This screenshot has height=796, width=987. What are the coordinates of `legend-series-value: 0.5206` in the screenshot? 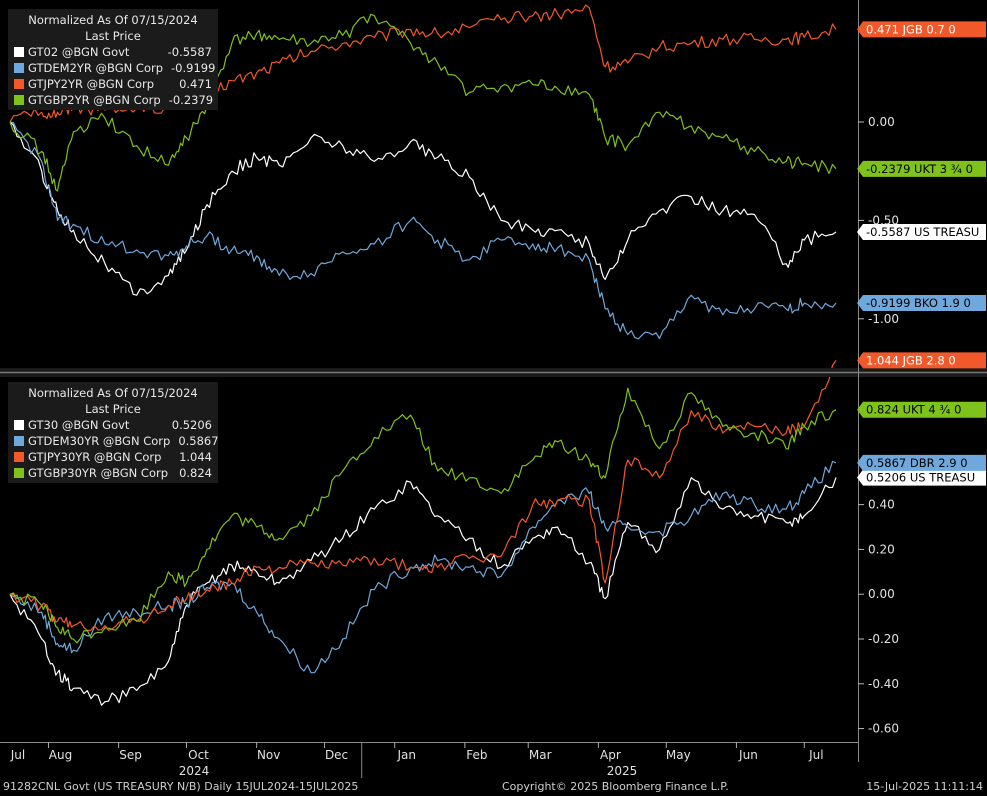 It's located at (191, 425).